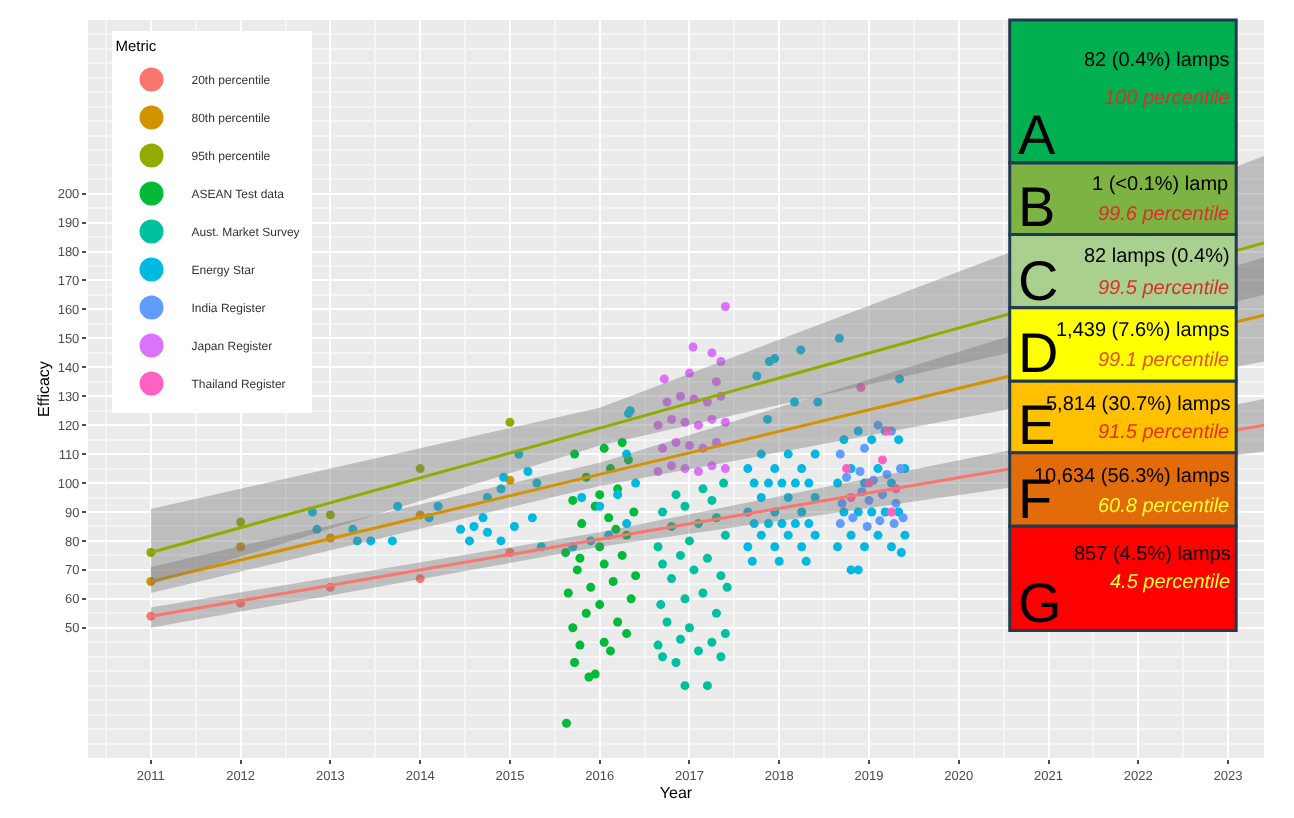 The width and height of the screenshot is (1294, 818). Describe the element at coordinates (1164, 289) in the screenshot. I see `annotation: 99.5 percentile` at that location.